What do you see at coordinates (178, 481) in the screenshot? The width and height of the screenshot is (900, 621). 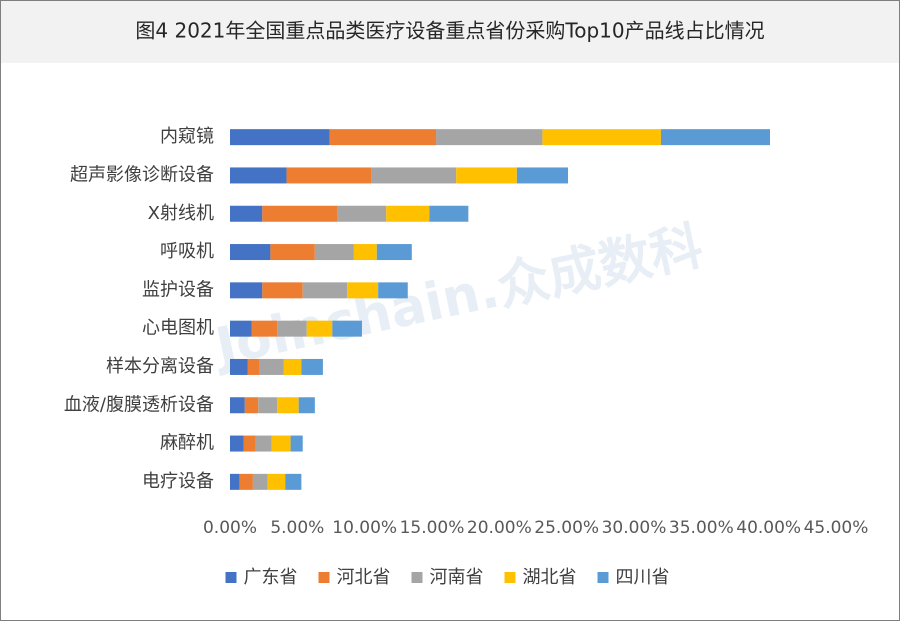 I see `y-tick-label: 电疗设备` at bounding box center [178, 481].